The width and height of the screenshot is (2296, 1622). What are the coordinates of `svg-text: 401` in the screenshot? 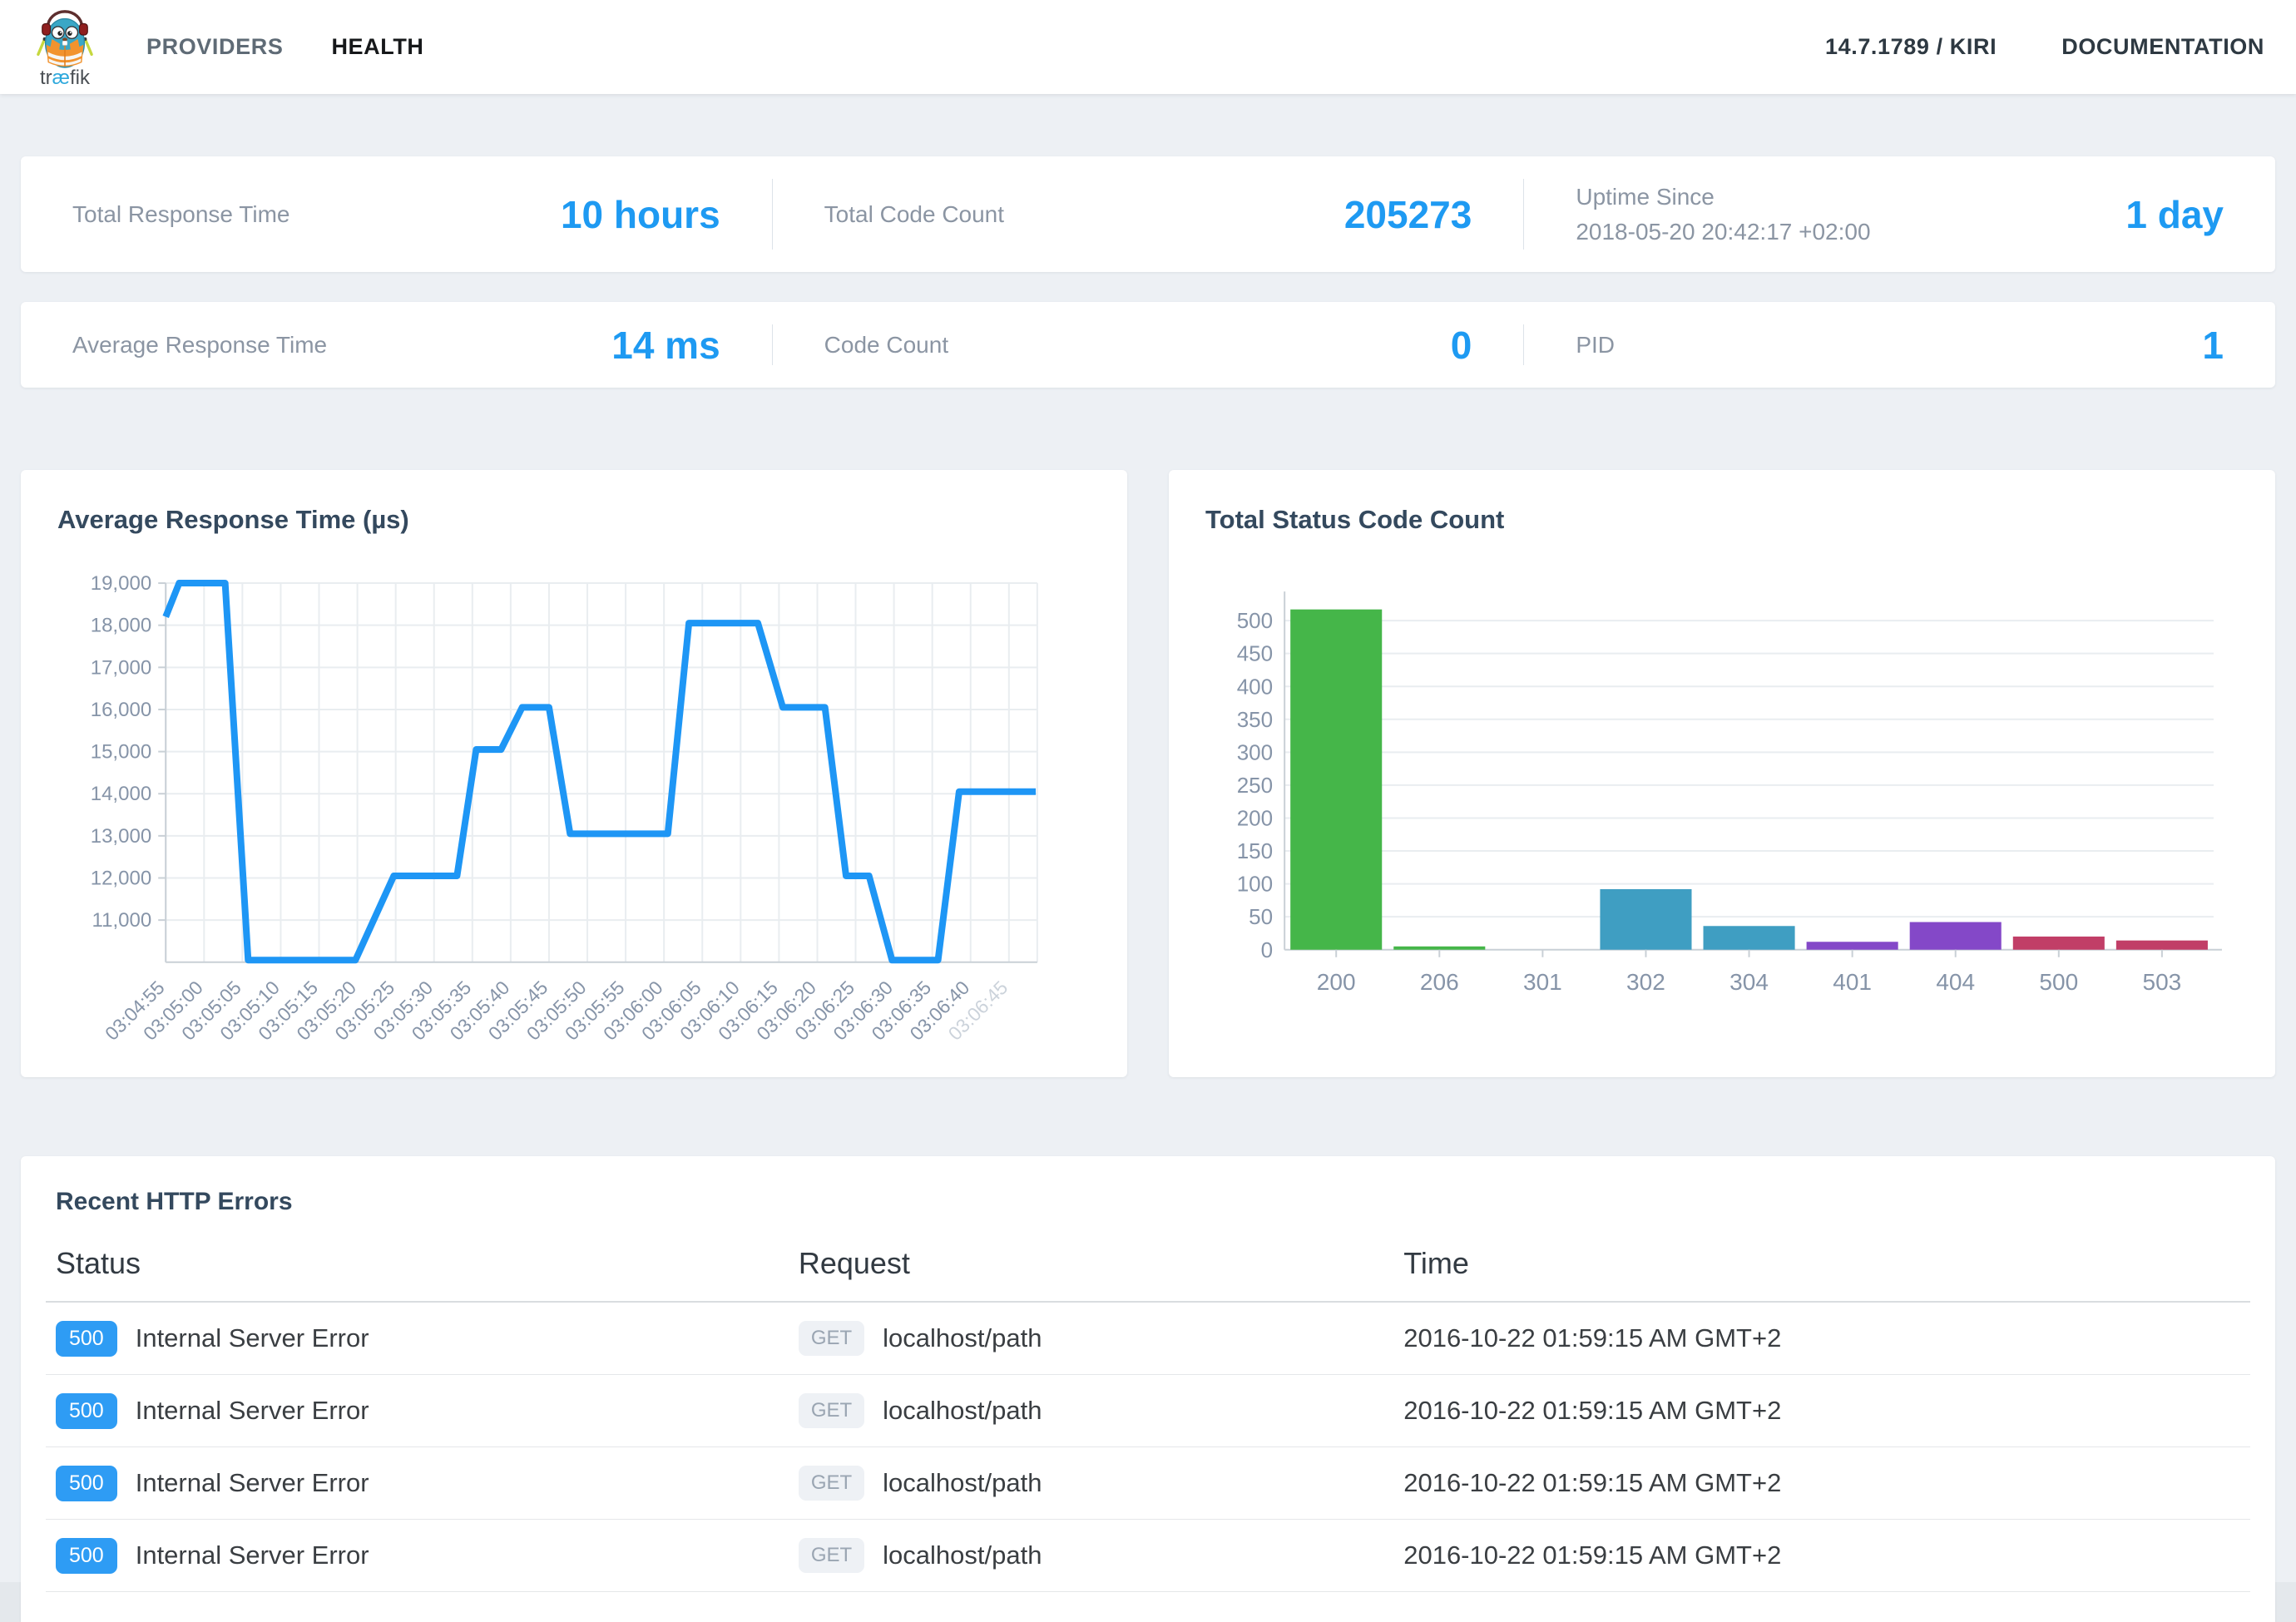 It's located at (1852, 982).